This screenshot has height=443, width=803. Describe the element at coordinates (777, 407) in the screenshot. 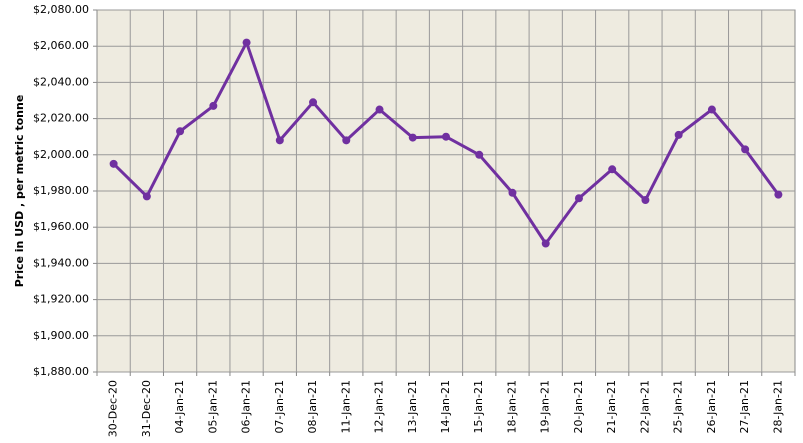

I see `x-tick-label: 28-Jan-21` at that location.